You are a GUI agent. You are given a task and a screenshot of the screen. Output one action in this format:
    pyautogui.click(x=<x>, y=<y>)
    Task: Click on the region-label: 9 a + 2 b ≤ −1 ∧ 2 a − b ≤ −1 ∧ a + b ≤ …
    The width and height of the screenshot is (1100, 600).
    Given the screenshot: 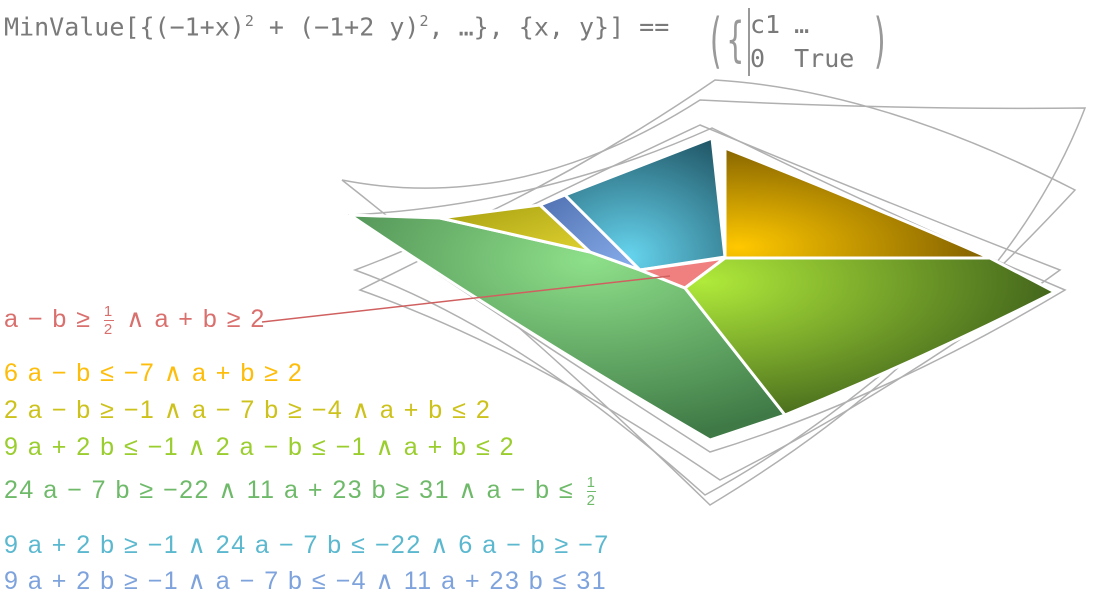 What is the action you would take?
    pyautogui.click(x=259, y=447)
    